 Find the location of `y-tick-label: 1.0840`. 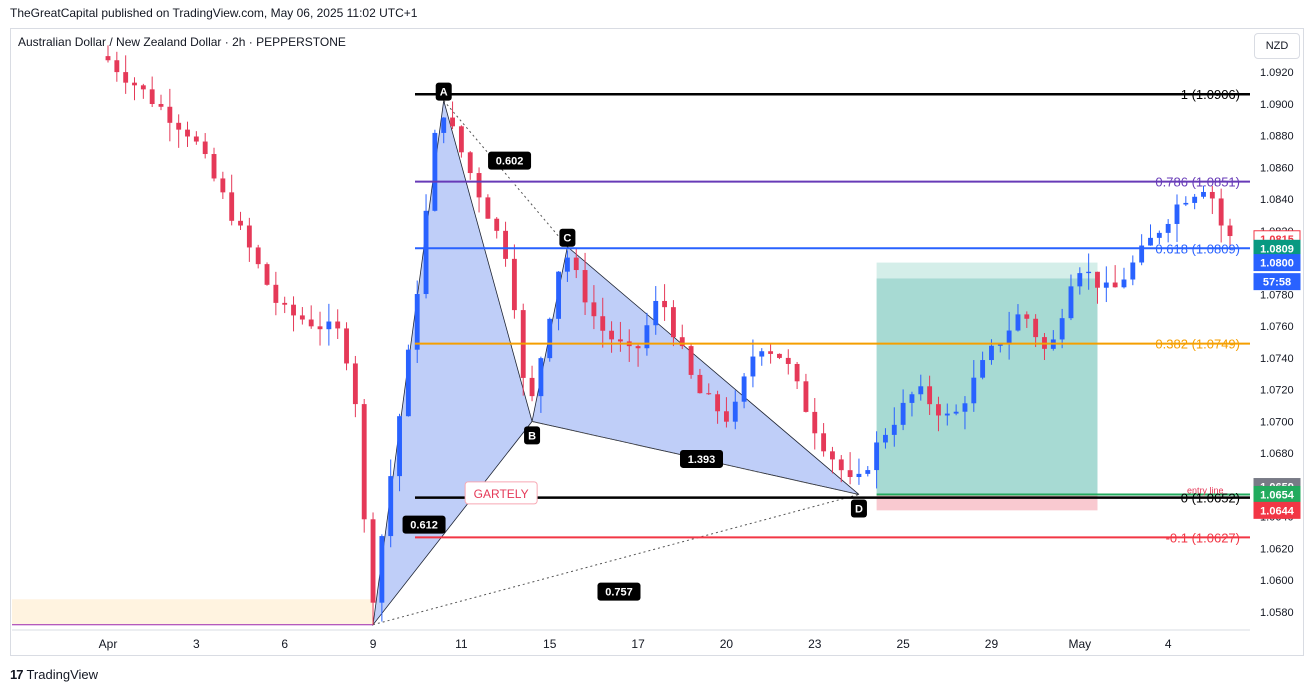

y-tick-label: 1.0840 is located at coordinates (1277, 200).